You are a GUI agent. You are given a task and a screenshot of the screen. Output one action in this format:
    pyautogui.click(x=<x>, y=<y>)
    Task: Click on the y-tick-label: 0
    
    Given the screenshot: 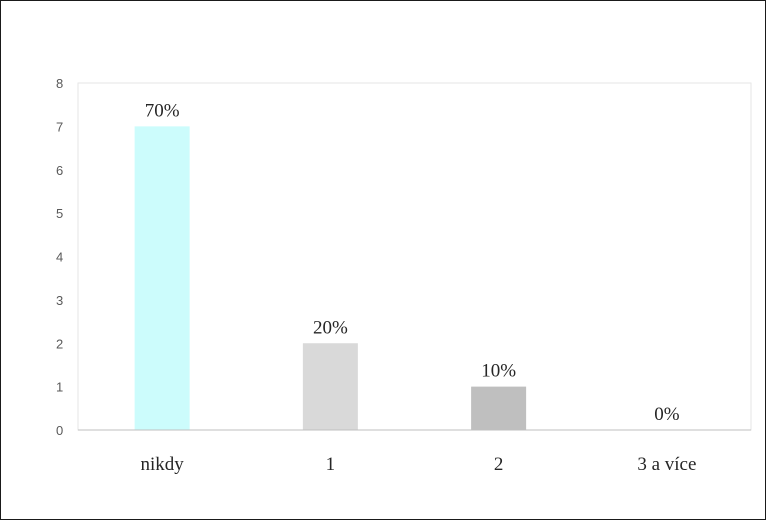 What is the action you would take?
    pyautogui.click(x=59, y=430)
    